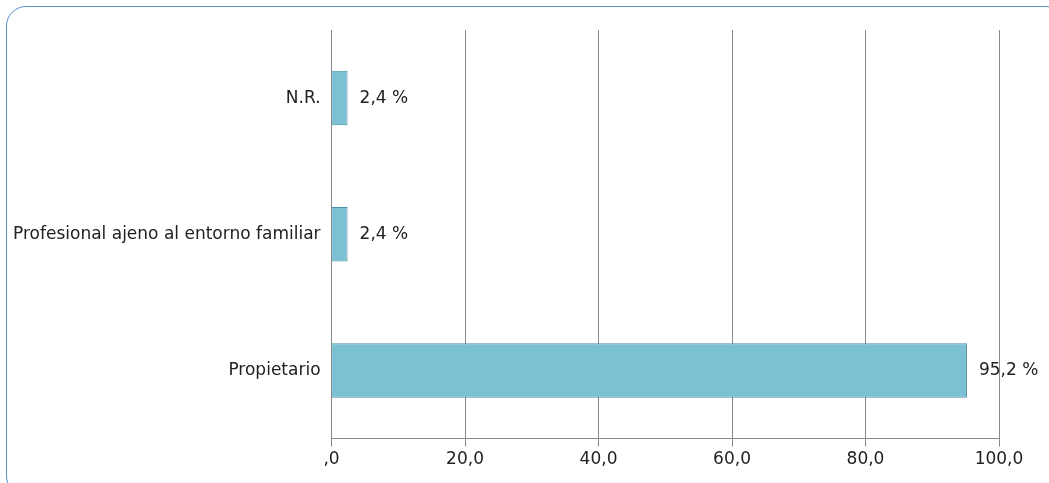  Describe the element at coordinates (999, 458) in the screenshot. I see `x-tick-label: 100,0` at that location.